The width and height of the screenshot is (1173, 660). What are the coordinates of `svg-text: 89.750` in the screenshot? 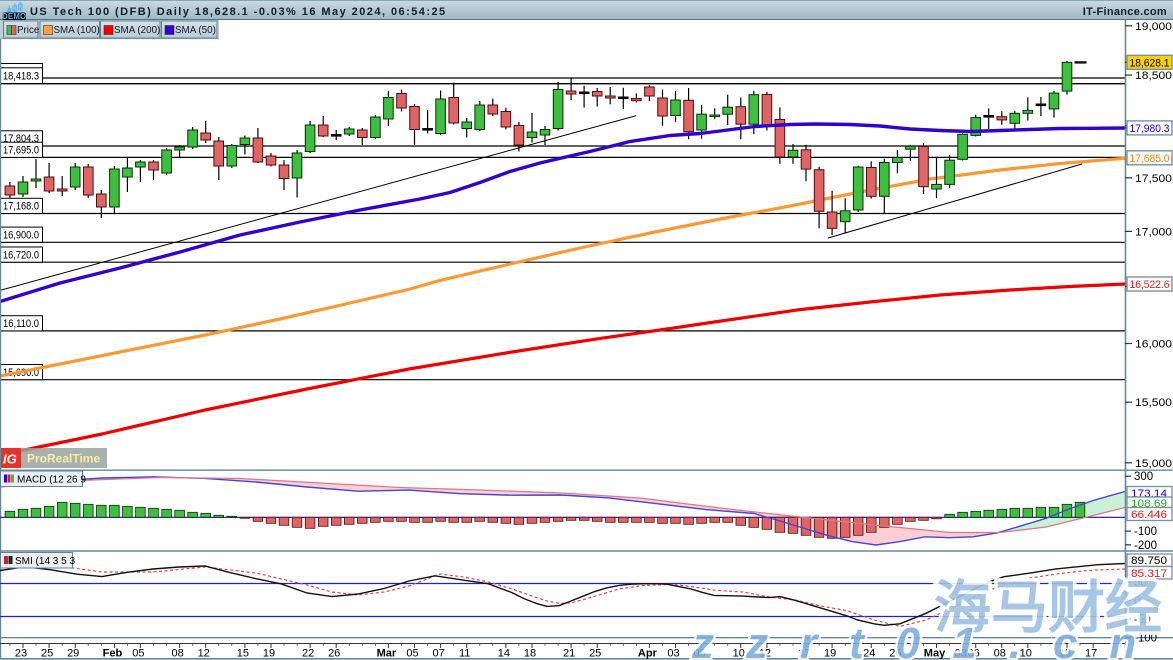 It's located at (1149, 561).